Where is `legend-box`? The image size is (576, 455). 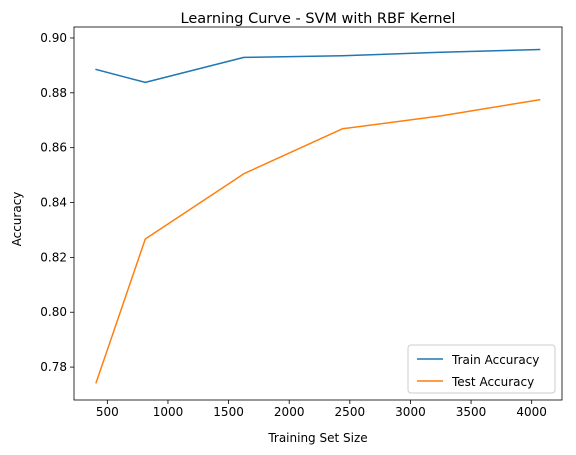
legend-box is located at coordinates (481, 369).